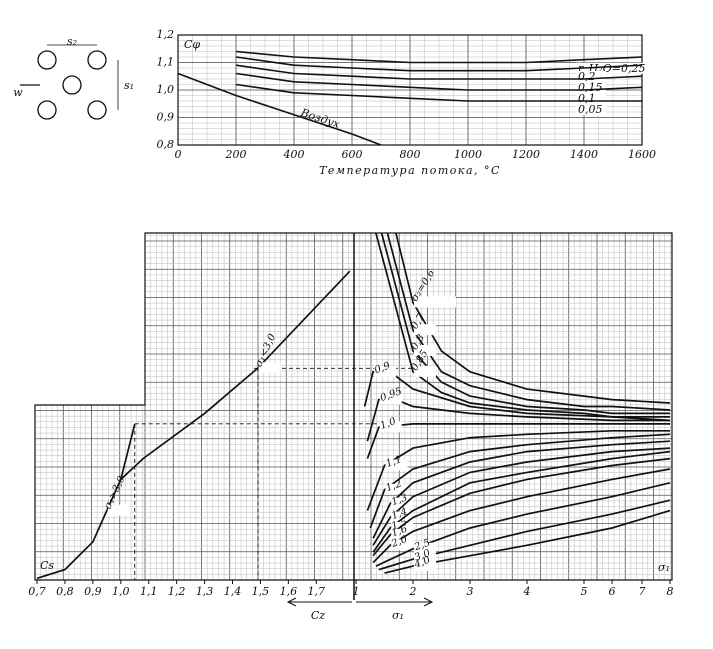  I want to click on x-axis-label: Cz, so click(318, 615).